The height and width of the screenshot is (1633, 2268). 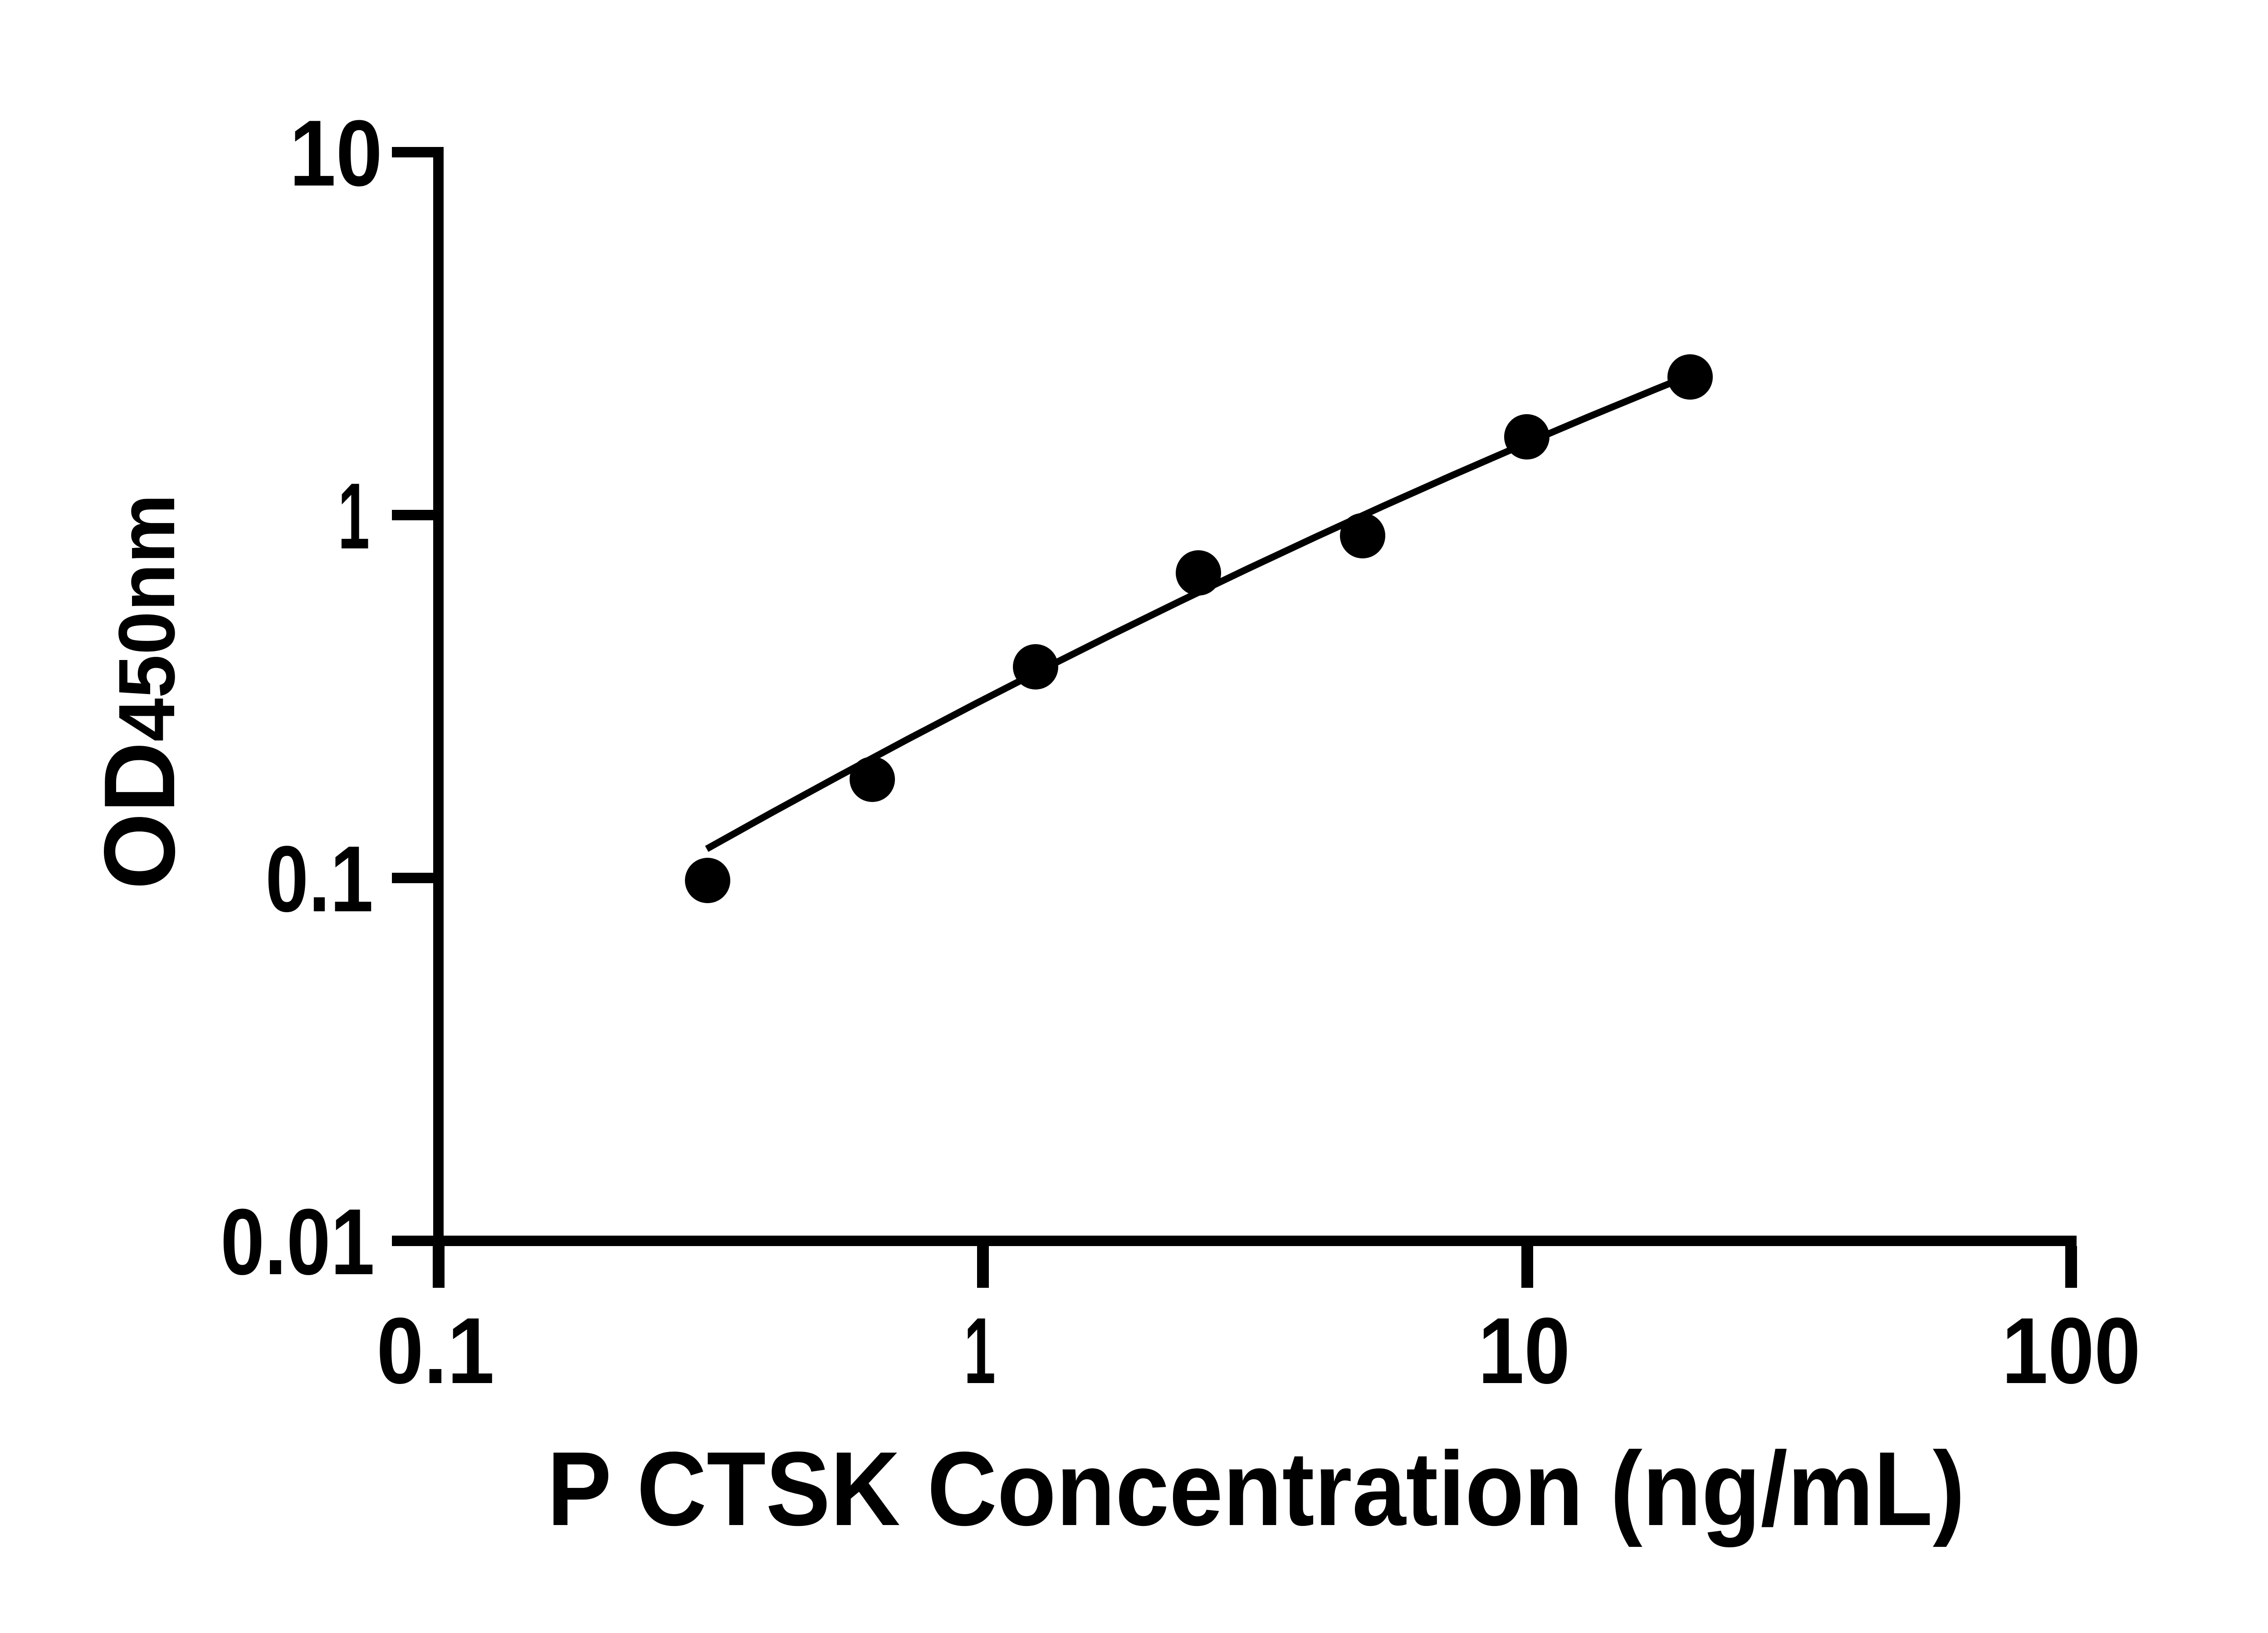 What do you see at coordinates (1256, 1489) in the screenshot?
I see `svg-text: P CTSK Concentration (ng/mL)` at bounding box center [1256, 1489].